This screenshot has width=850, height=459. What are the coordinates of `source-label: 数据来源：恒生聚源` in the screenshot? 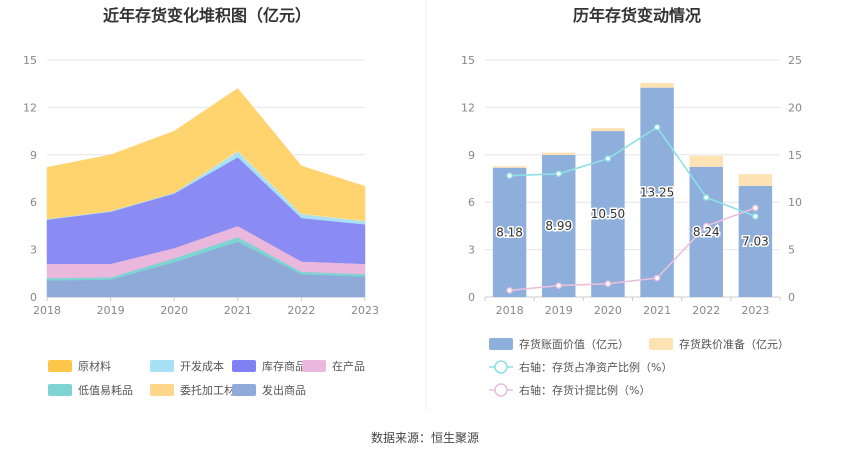 It's located at (425, 437).